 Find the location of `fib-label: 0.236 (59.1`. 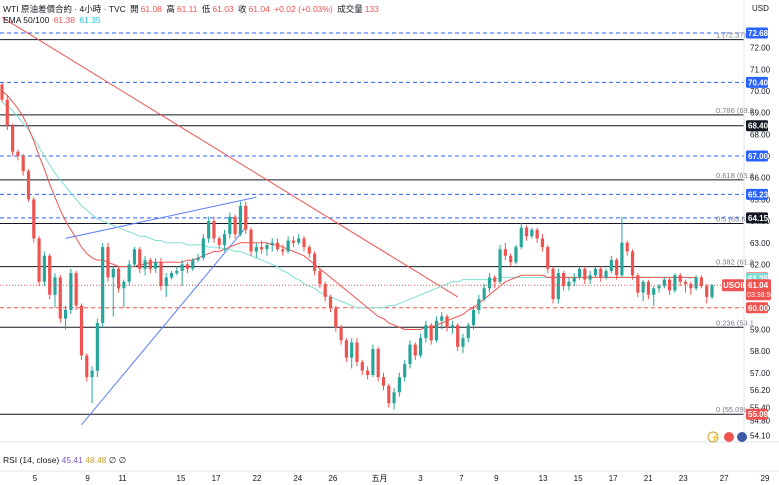

fib-label: 0.236 (59.1 is located at coordinates (735, 322).